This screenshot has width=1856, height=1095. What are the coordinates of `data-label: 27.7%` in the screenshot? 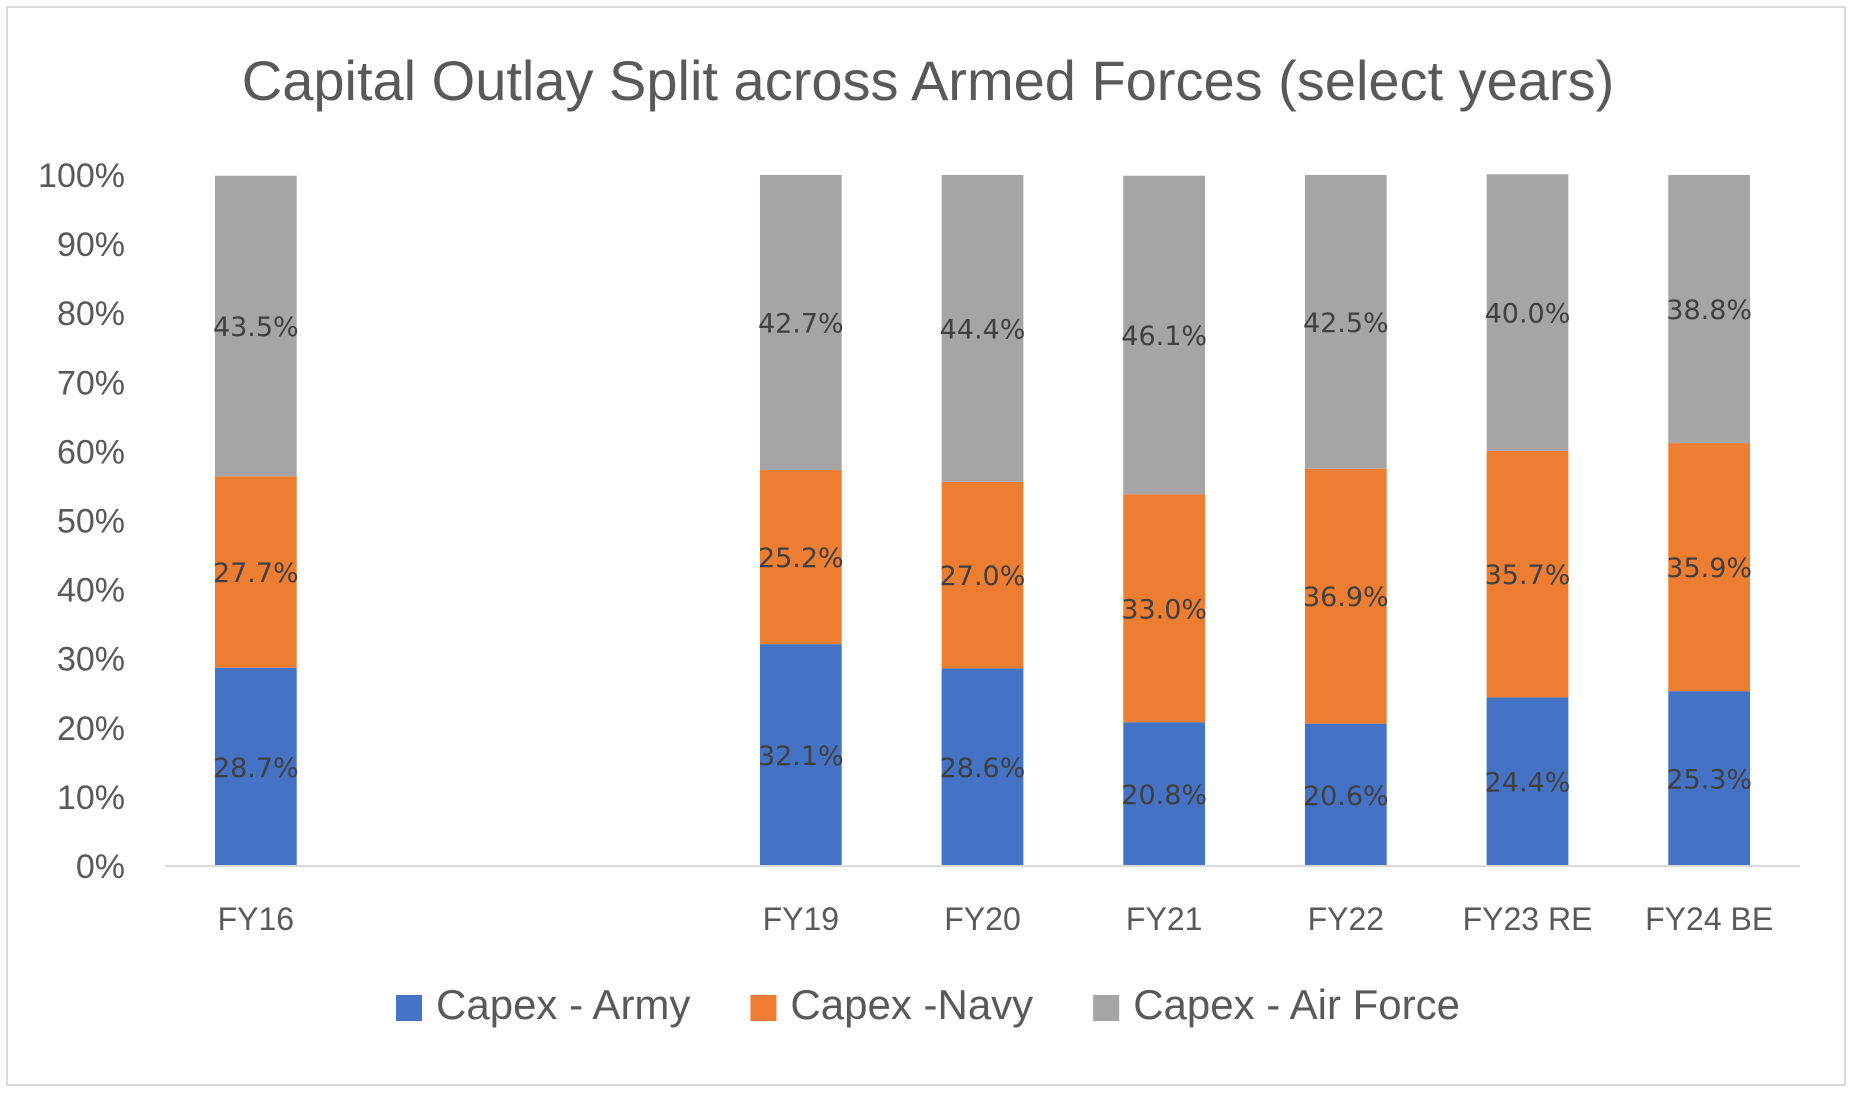 It's located at (256, 573).